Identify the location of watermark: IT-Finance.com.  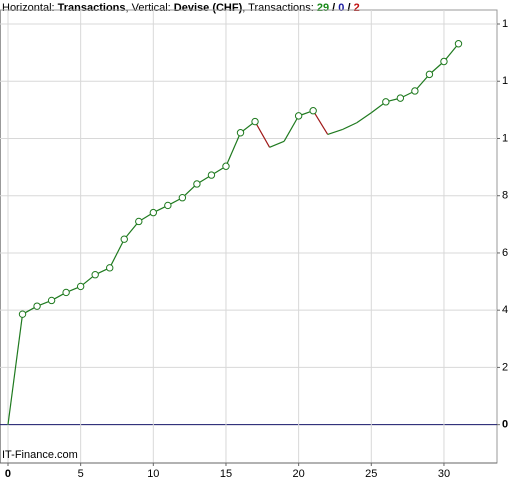
(40, 455).